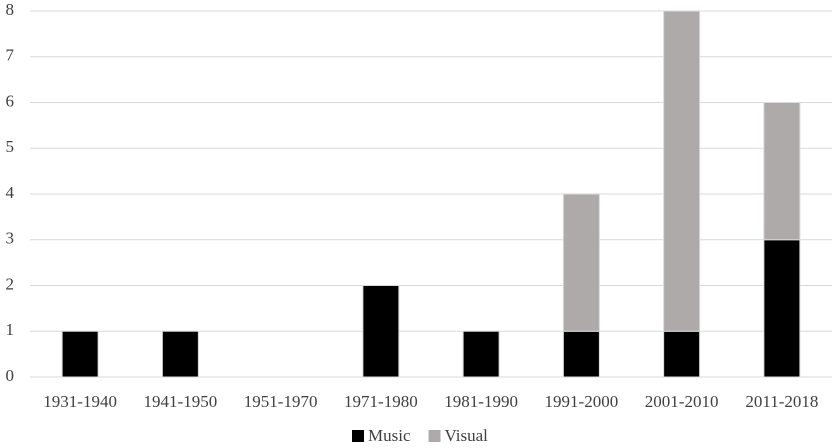 This screenshot has height=448, width=835. I want to click on x-tick-label: 2011-2018, so click(781, 401).